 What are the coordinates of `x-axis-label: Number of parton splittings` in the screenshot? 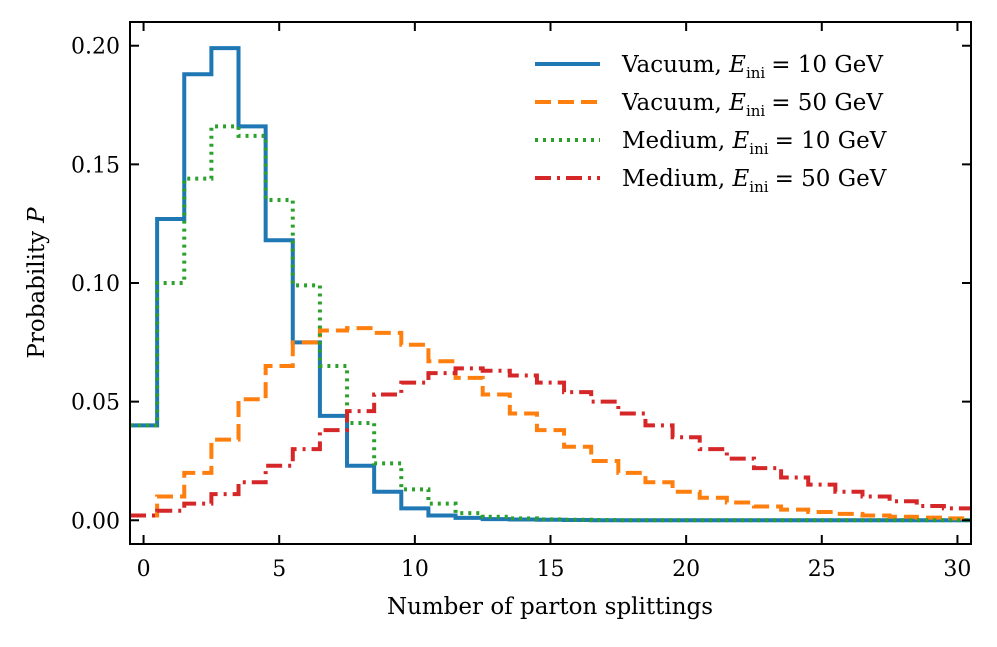 It's located at (550, 607).